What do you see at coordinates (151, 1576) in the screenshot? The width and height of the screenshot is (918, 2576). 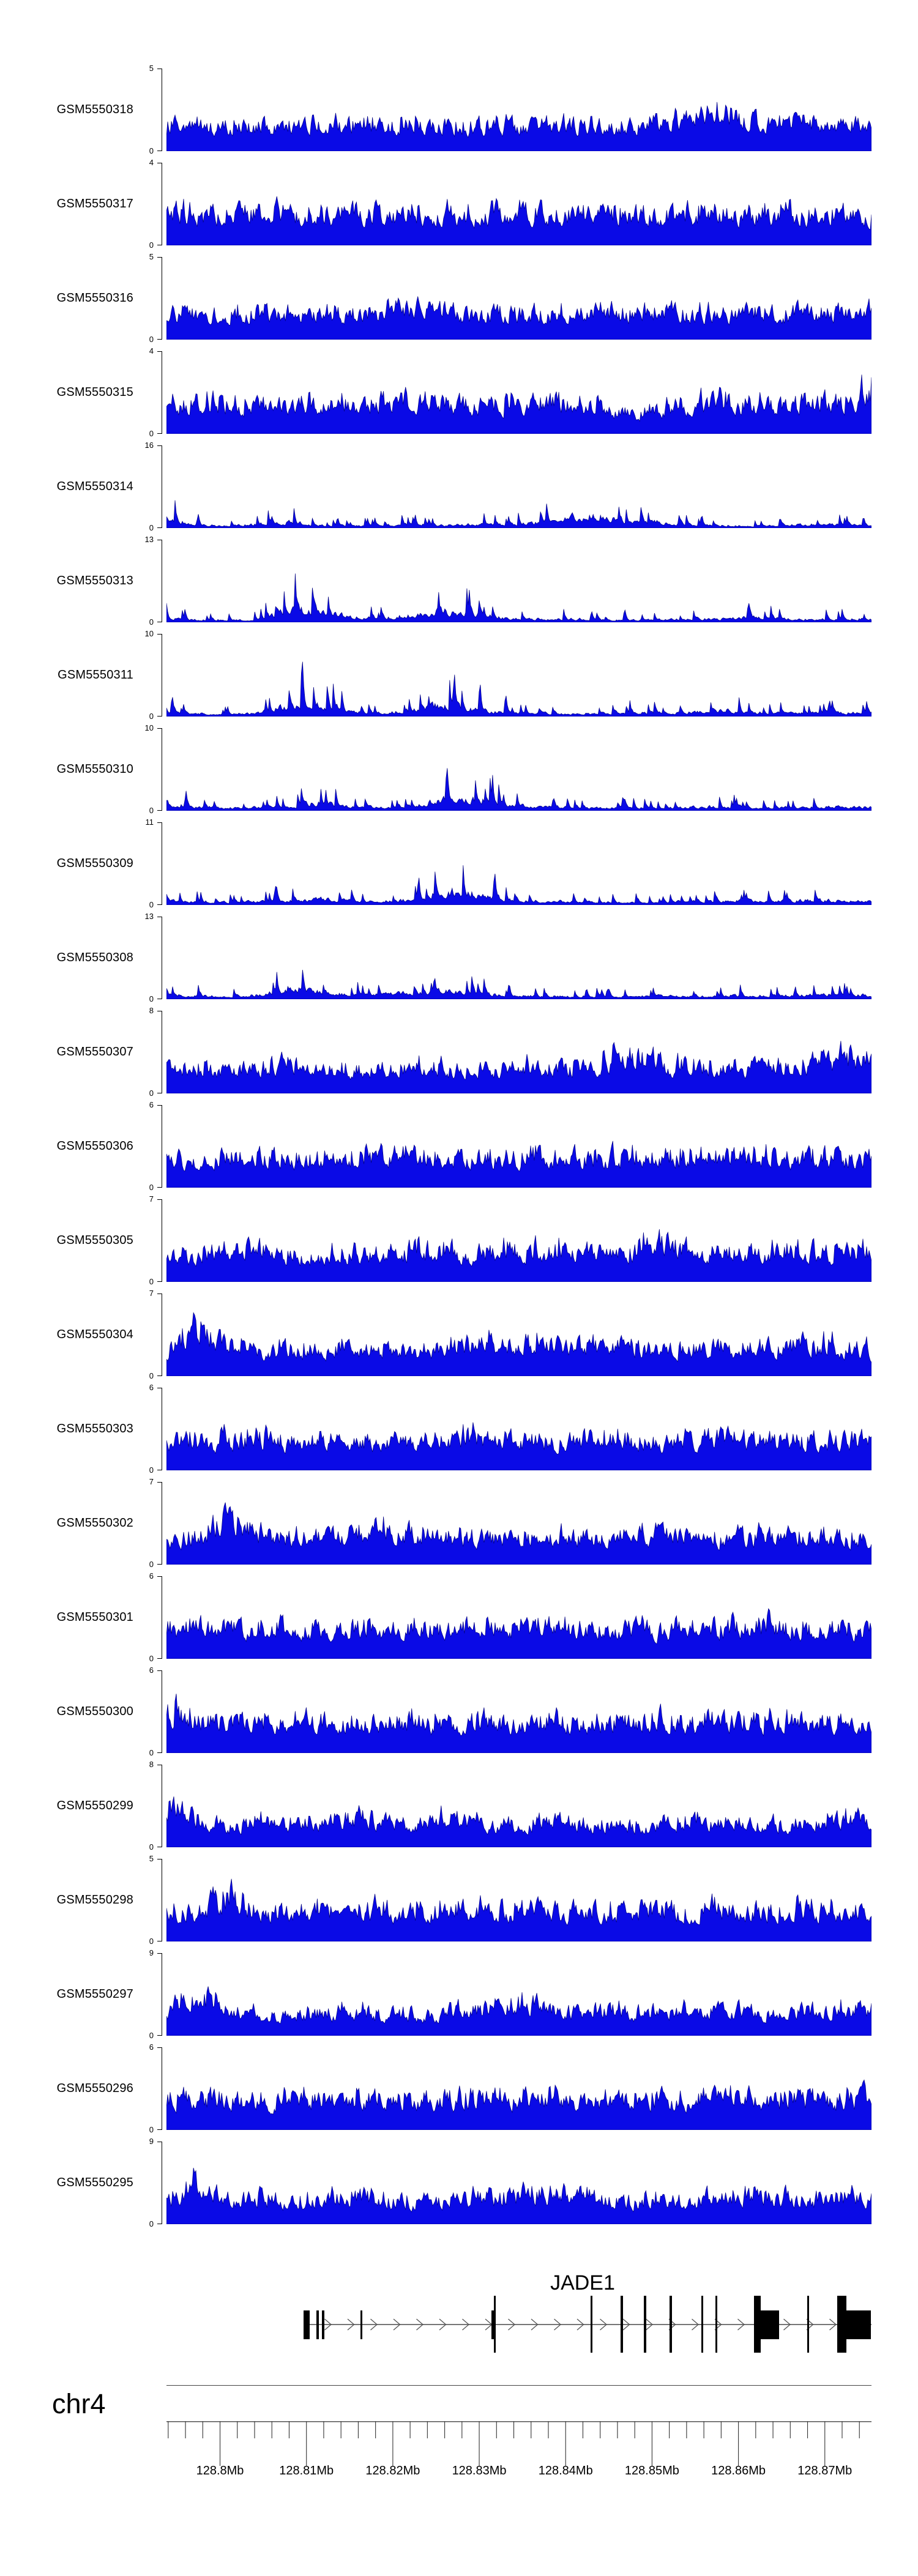 I see `track-ymax-label: 6` at bounding box center [151, 1576].